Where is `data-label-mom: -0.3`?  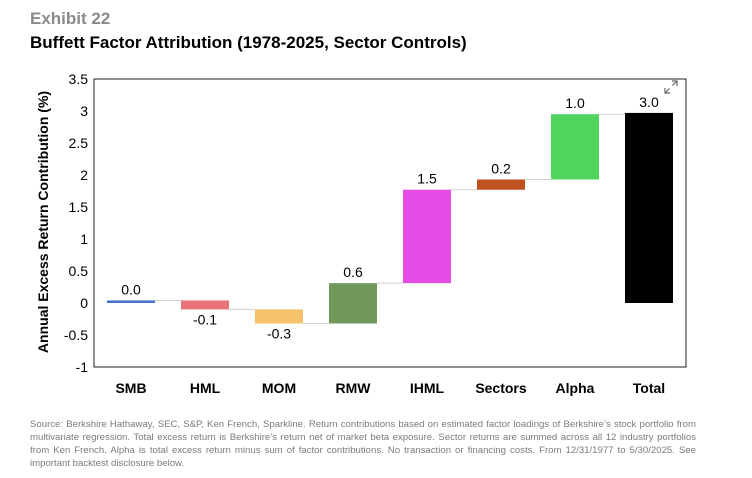 data-label-mom: -0.3 is located at coordinates (279, 333).